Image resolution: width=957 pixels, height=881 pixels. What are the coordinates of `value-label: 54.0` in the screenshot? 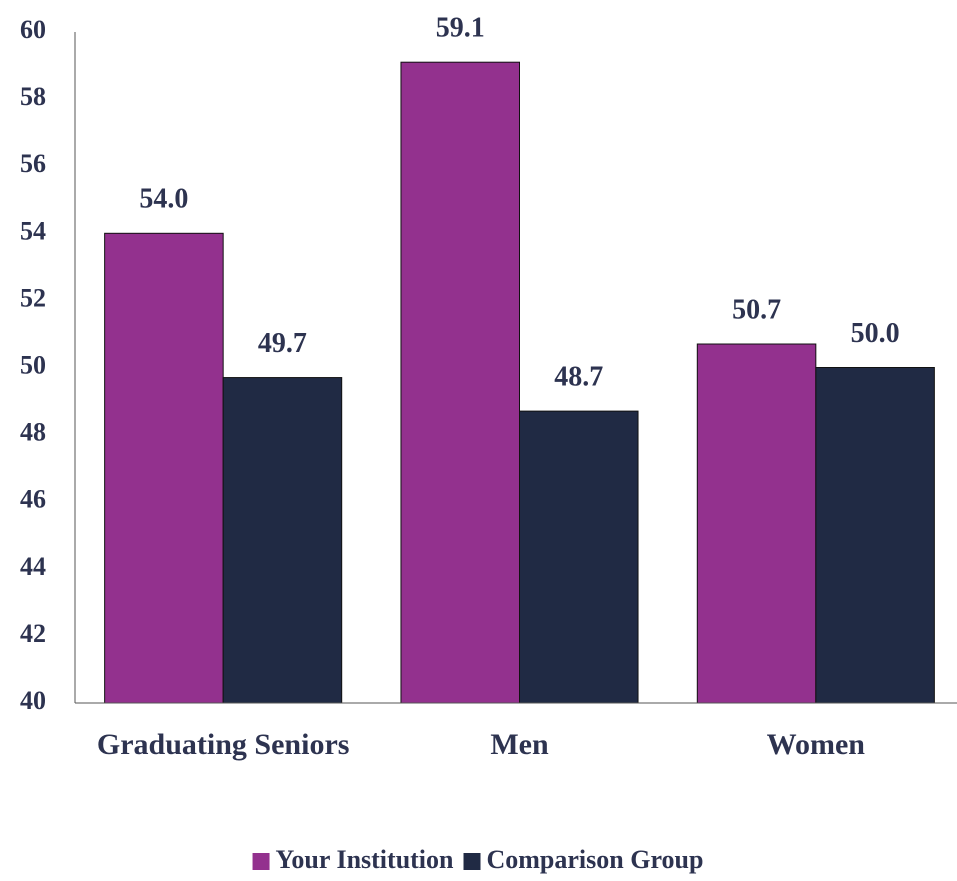 It's located at (163, 199).